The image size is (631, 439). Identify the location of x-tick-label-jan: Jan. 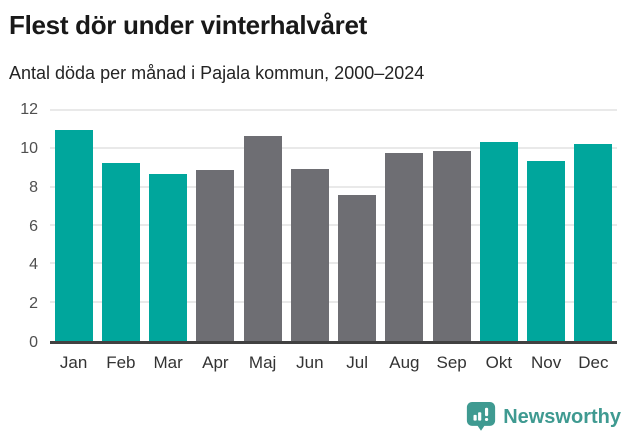
(73, 362).